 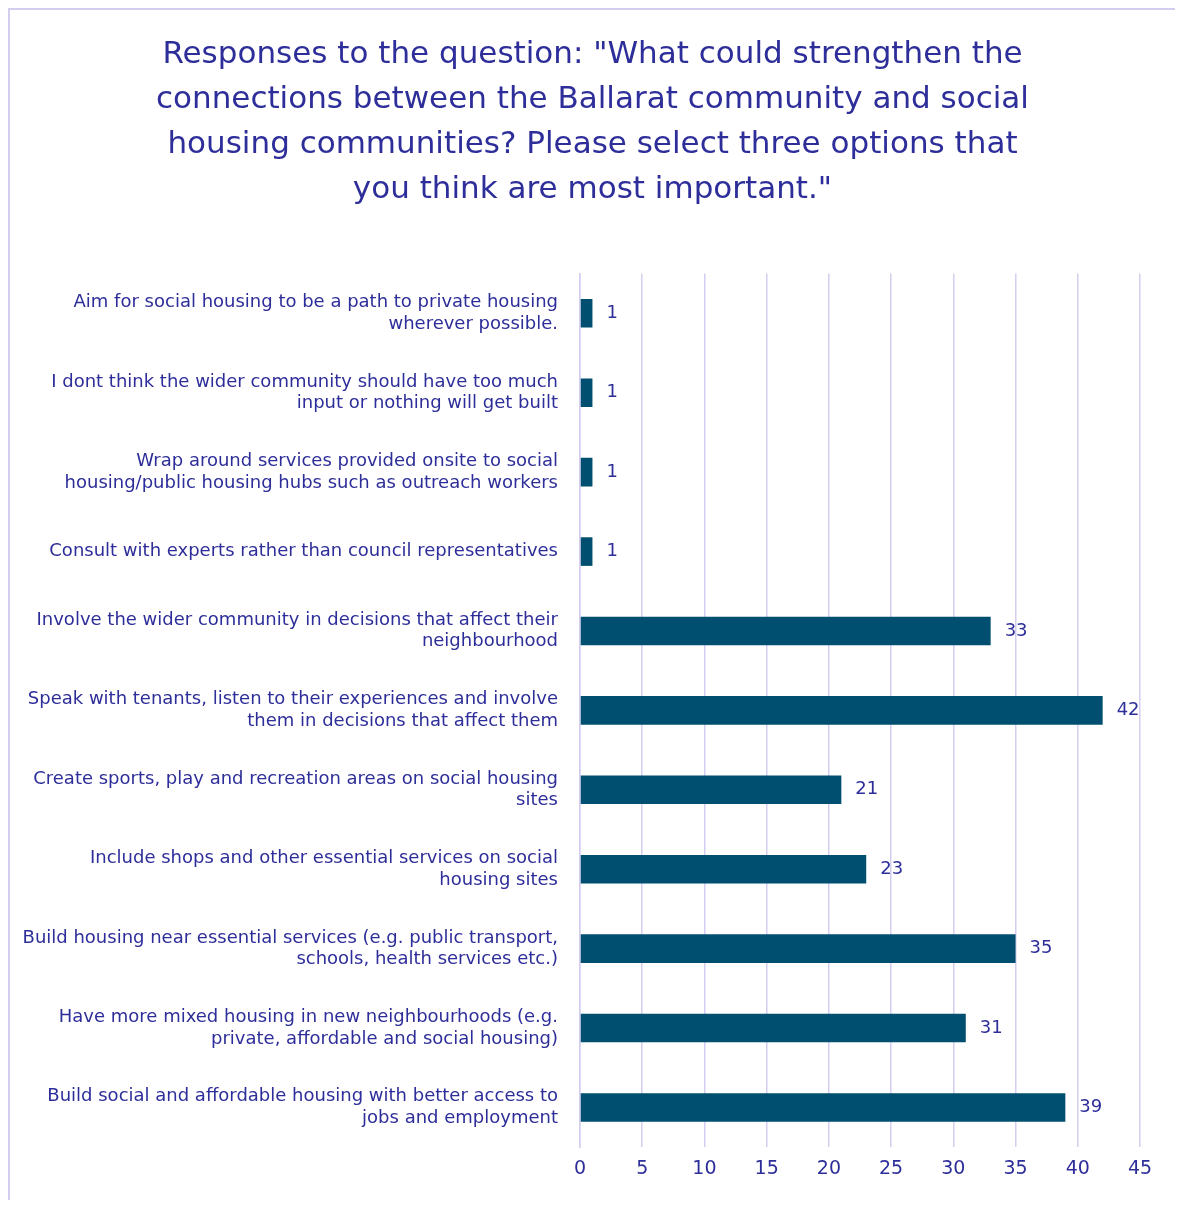 What do you see at coordinates (592, 120) in the screenshot?
I see `chart-title: Responses to the question: "What could strengthen the connections between the Ballarat community and social housing communities? Please select three options that you think are most important."` at bounding box center [592, 120].